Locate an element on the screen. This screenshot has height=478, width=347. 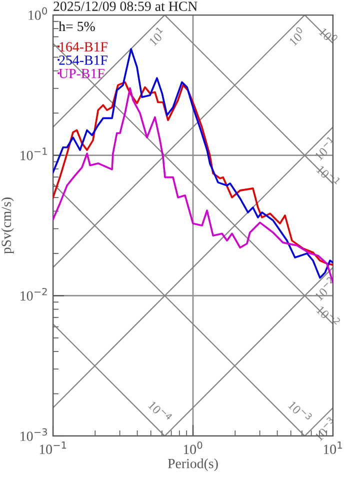
x-tick-label: 10$^{−1}$ is located at coordinates (53, 448).